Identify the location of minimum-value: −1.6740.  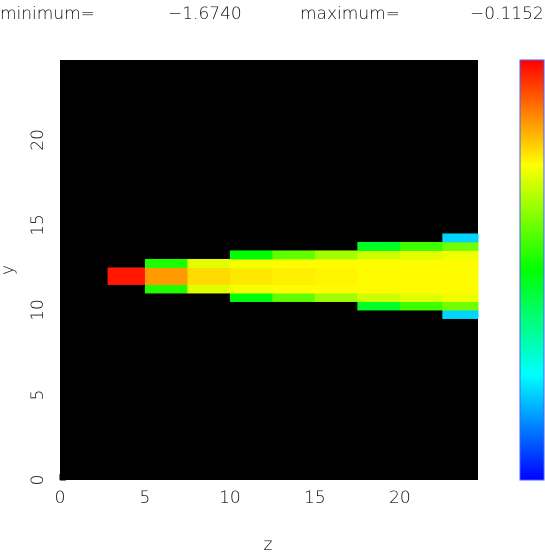
(205, 14).